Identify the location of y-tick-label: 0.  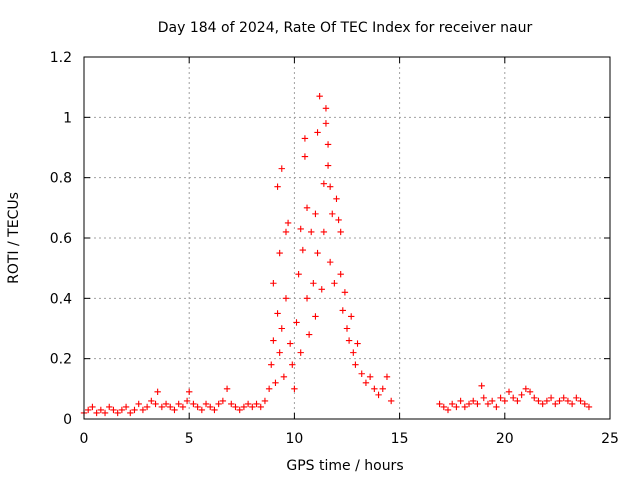
(67, 420).